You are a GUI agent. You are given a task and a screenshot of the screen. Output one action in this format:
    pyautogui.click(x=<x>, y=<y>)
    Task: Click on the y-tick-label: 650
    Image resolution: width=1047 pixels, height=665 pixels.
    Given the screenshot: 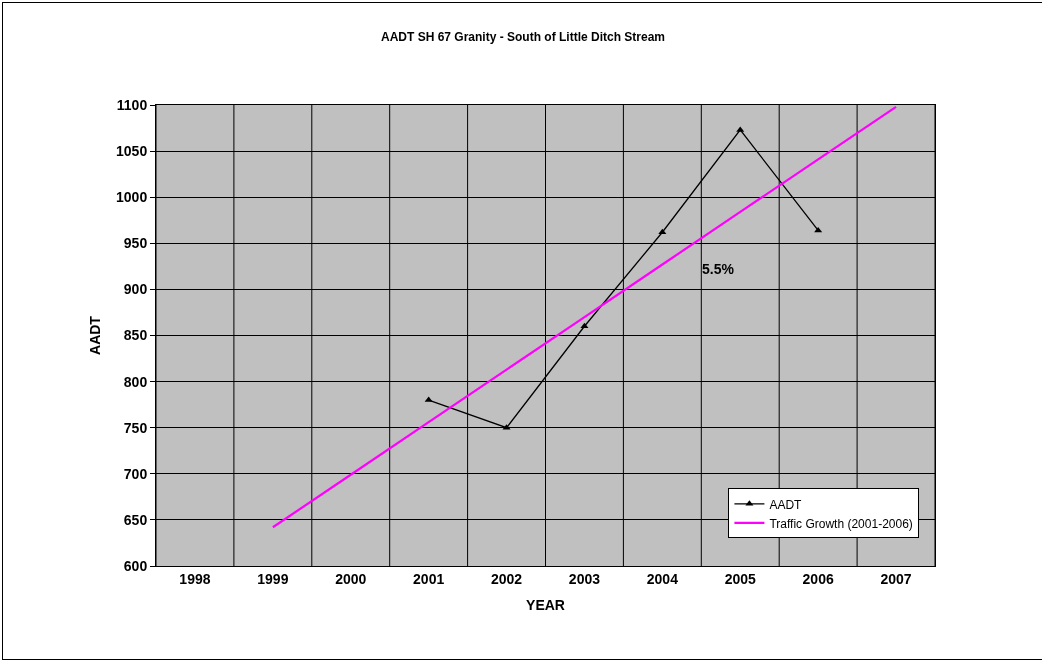 What is the action you would take?
    pyautogui.click(x=135, y=519)
    